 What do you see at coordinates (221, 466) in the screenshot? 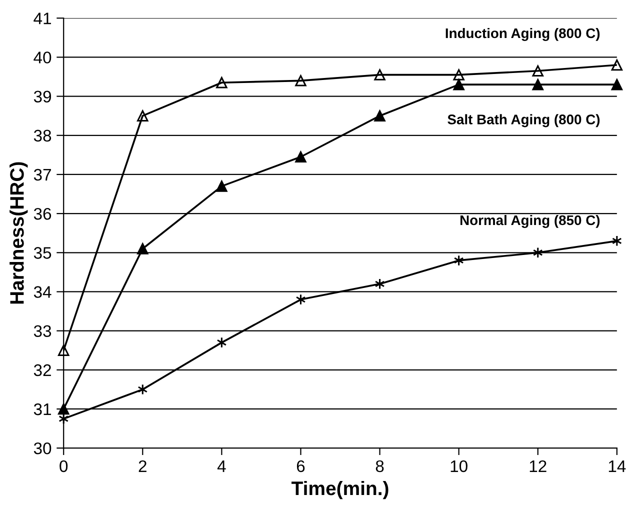
I see `x-tick-label: 4` at bounding box center [221, 466].